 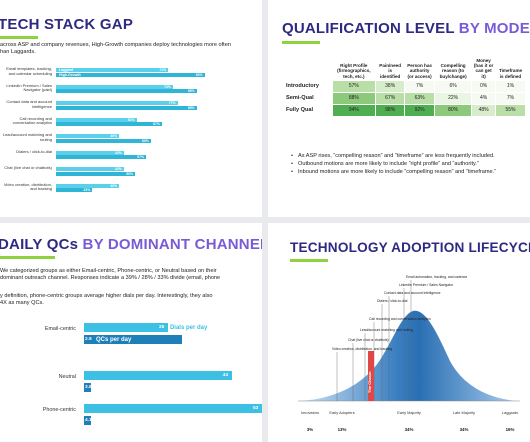 I want to click on row-header: Semi-Qual, so click(x=300, y=98).